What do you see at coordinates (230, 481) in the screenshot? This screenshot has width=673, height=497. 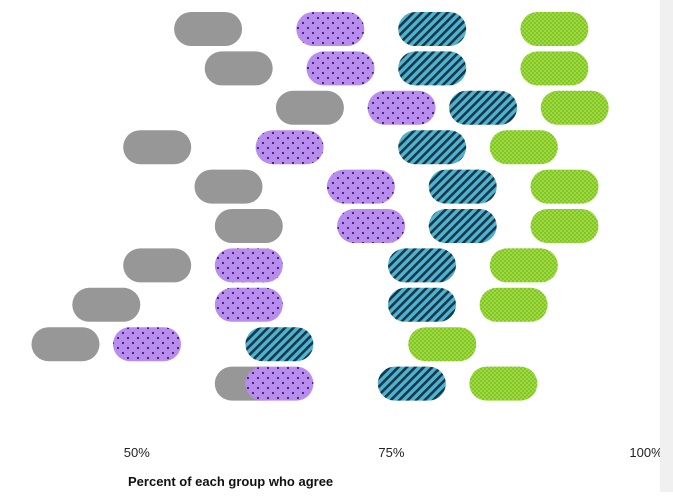 I see `x-axis-title: Percent of each group who agree` at bounding box center [230, 481].